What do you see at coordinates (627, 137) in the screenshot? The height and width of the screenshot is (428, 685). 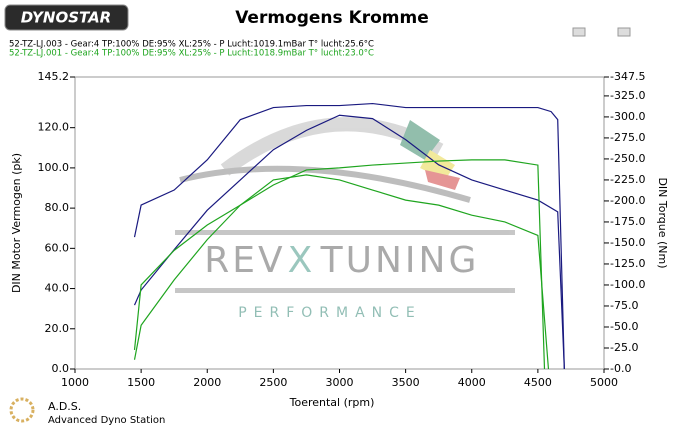 I see `y2-tick-label: -275.0` at bounding box center [627, 137].